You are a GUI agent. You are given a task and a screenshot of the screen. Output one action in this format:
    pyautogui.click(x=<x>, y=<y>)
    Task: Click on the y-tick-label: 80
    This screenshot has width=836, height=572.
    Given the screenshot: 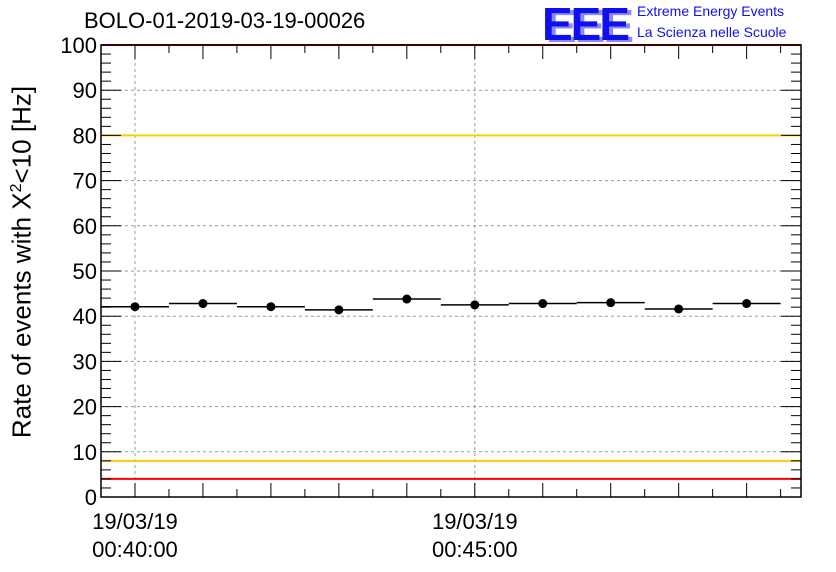 What is the action you would take?
    pyautogui.click(x=85, y=135)
    